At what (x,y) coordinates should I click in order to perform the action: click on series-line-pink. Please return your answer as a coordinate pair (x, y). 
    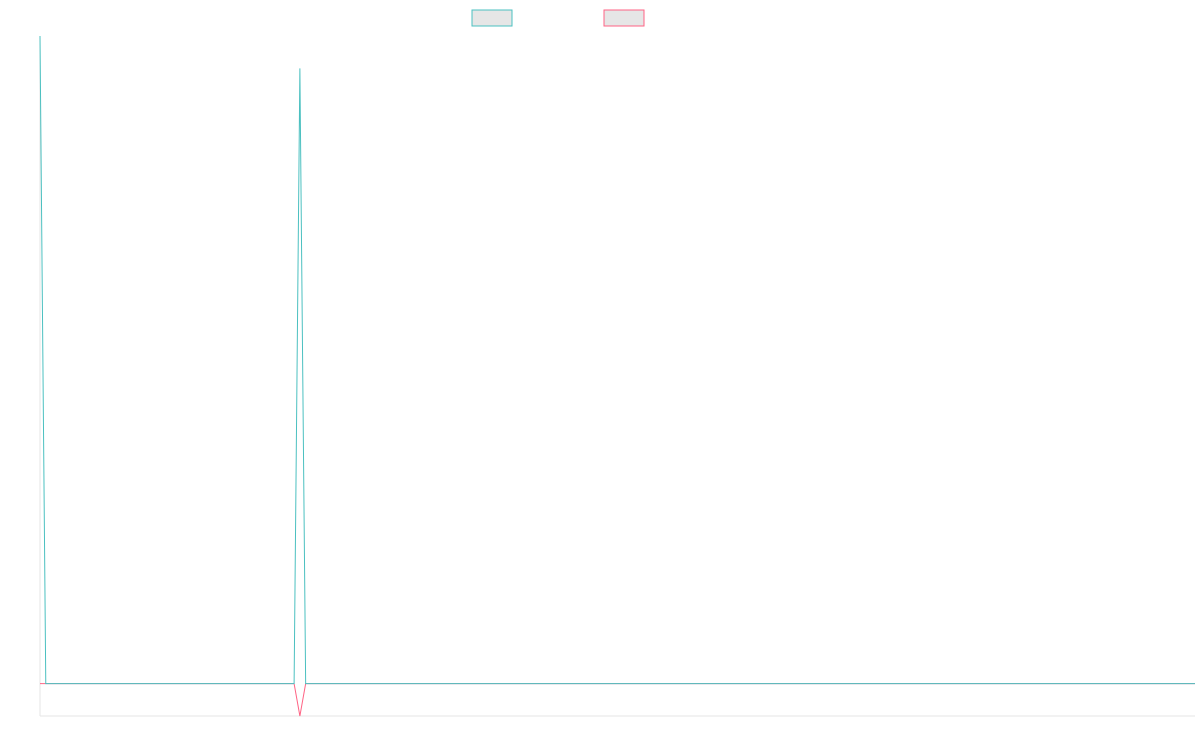
    Looking at the image, I should click on (617, 700).